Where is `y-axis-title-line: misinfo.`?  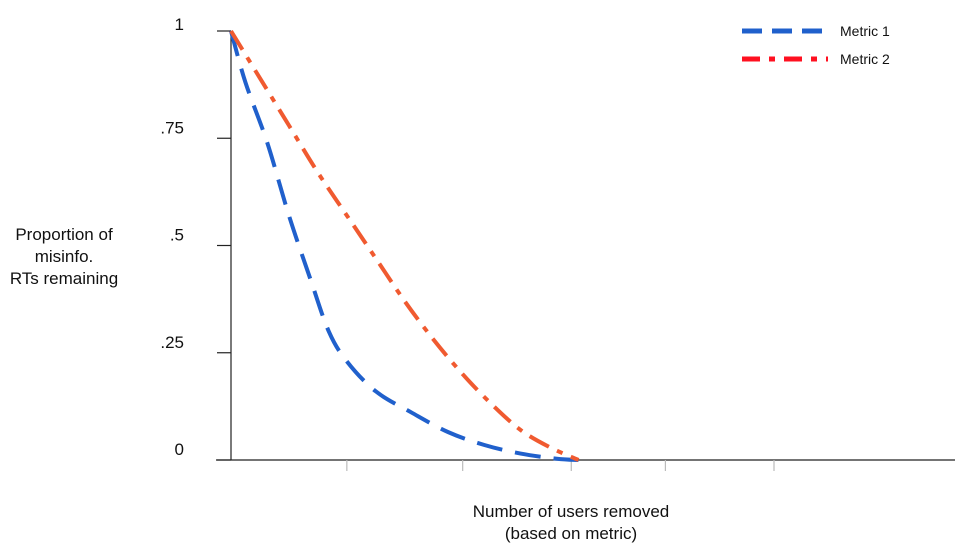
y-axis-title-line: misinfo. is located at coordinates (64, 256).